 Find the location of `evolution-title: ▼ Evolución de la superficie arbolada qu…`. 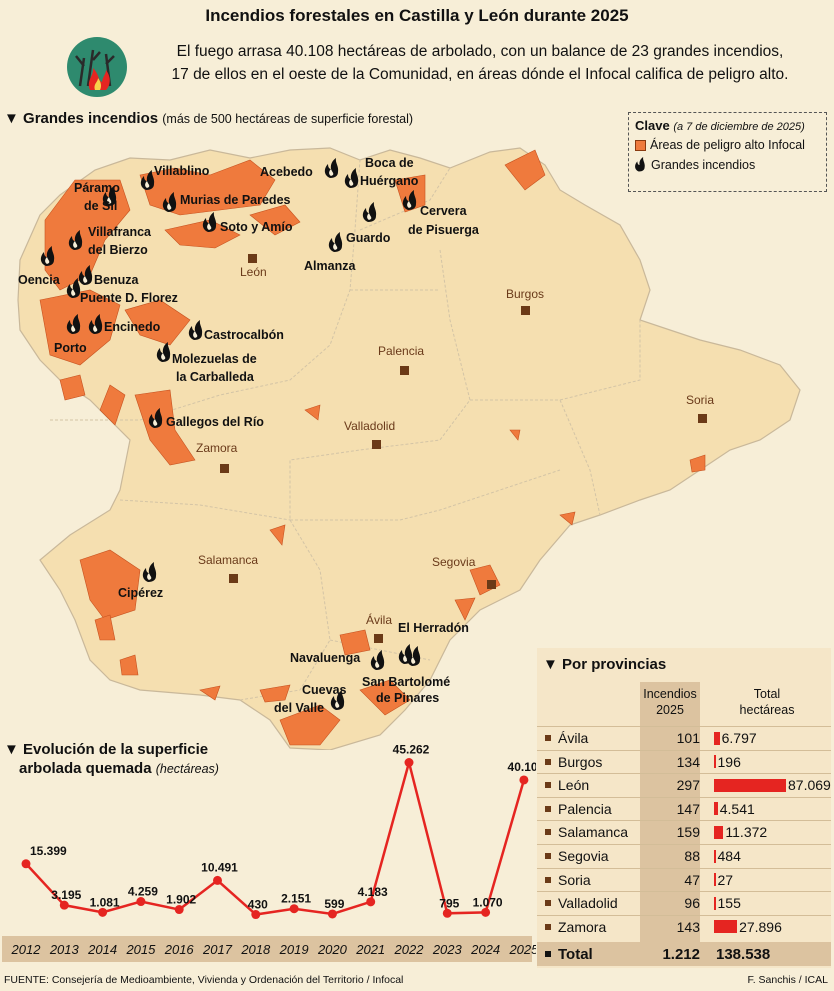

evolution-title: ▼ Evolución de la superficie arbolada qu… is located at coordinates (111, 759).